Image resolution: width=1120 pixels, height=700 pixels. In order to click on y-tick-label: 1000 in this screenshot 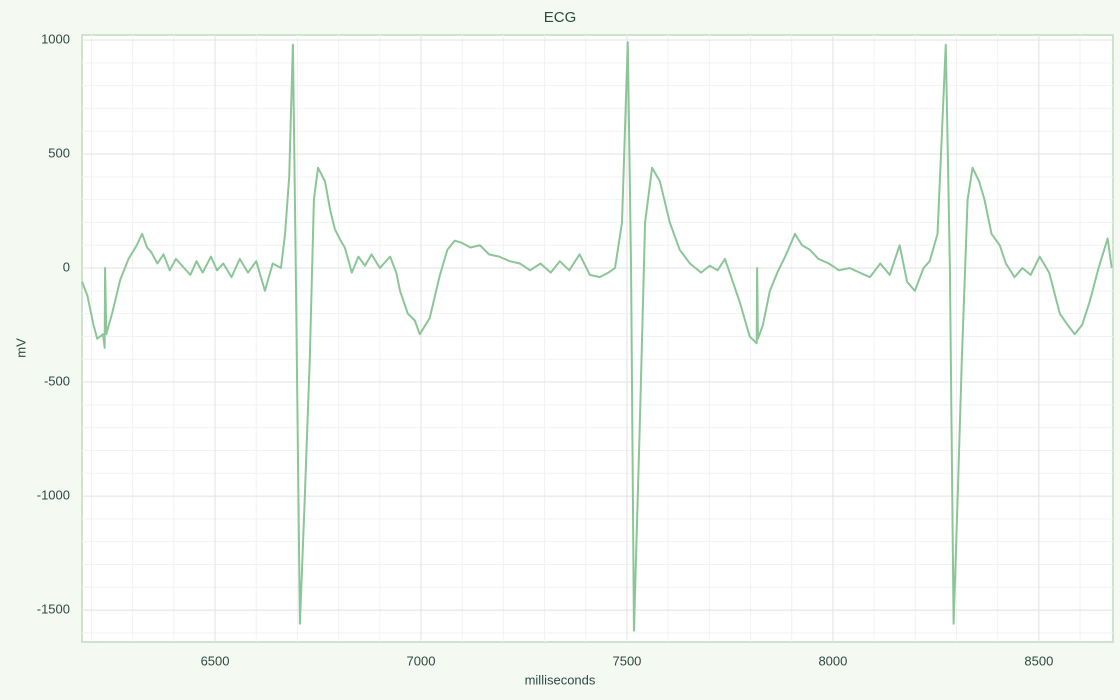, I will do `click(55, 38)`.